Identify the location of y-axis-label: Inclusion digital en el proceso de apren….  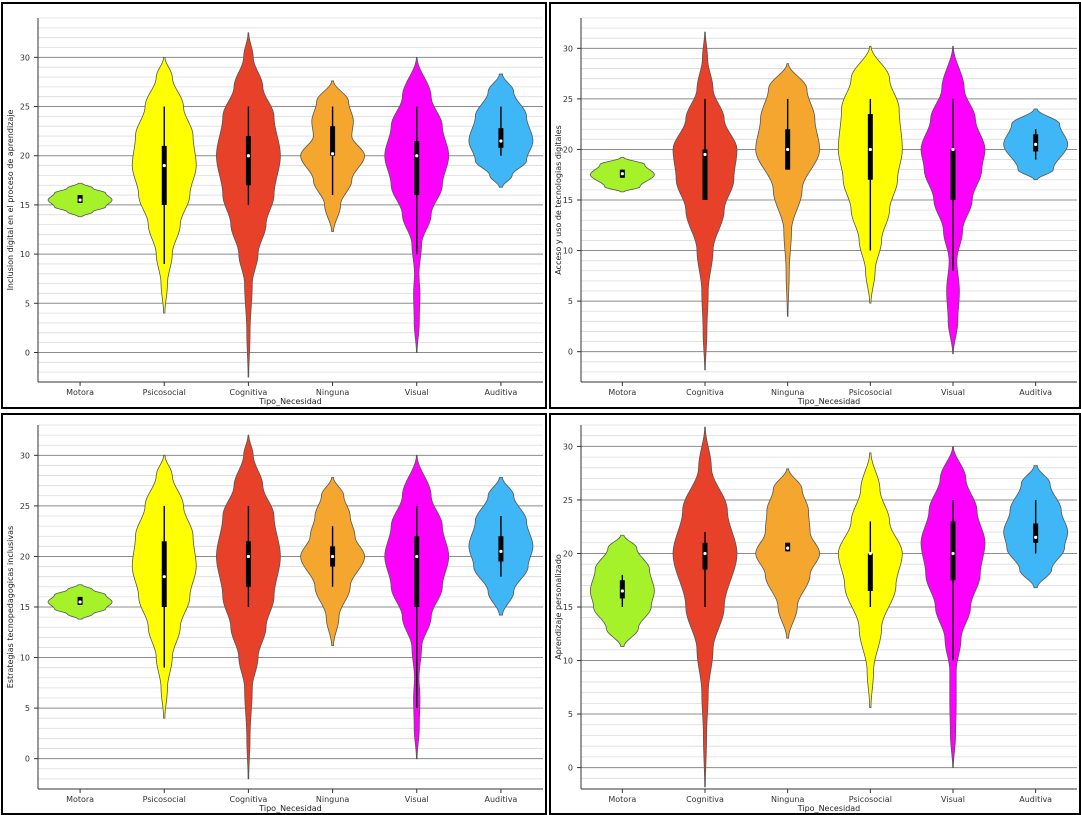
(10, 200).